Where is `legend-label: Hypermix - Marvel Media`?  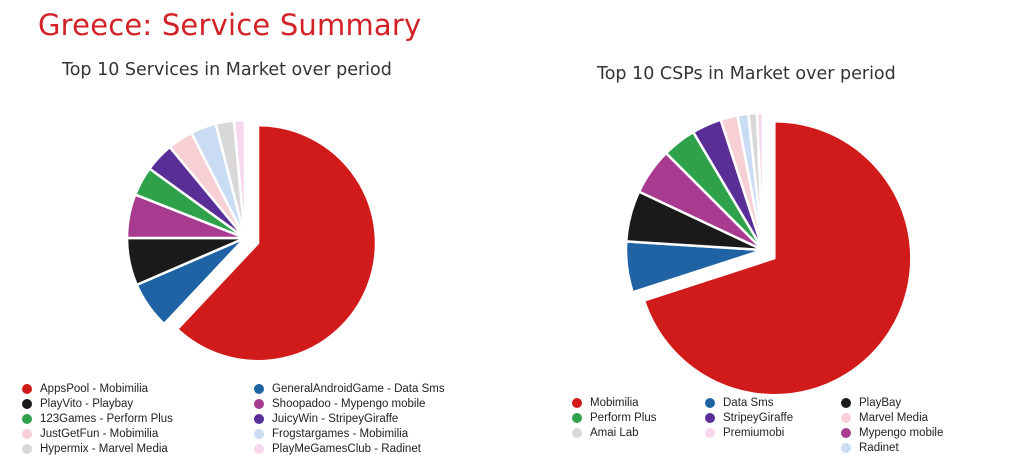 legend-label: Hypermix - Marvel Media is located at coordinates (104, 448).